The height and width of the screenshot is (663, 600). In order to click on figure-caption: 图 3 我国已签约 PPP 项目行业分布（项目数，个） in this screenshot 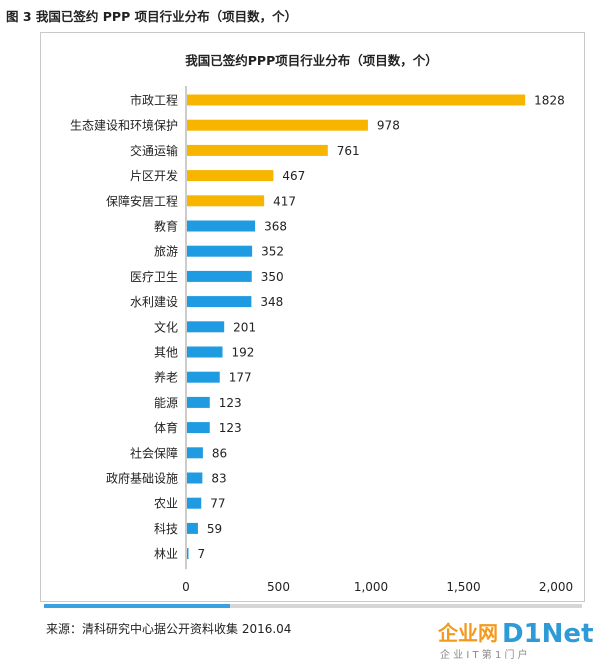, I will do `click(152, 16)`.